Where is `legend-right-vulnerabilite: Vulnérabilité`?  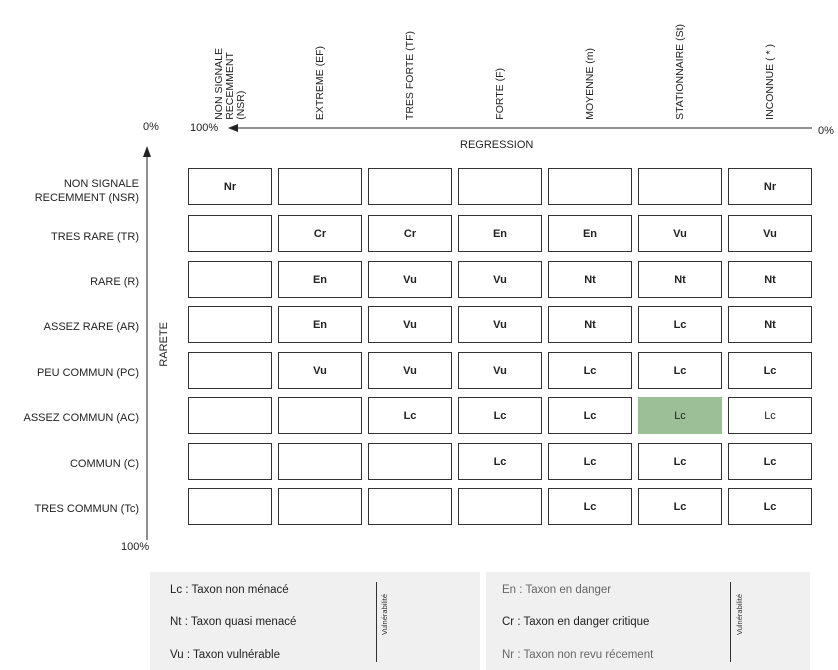 legend-right-vulnerabilite: Vulnérabilité is located at coordinates (739, 614).